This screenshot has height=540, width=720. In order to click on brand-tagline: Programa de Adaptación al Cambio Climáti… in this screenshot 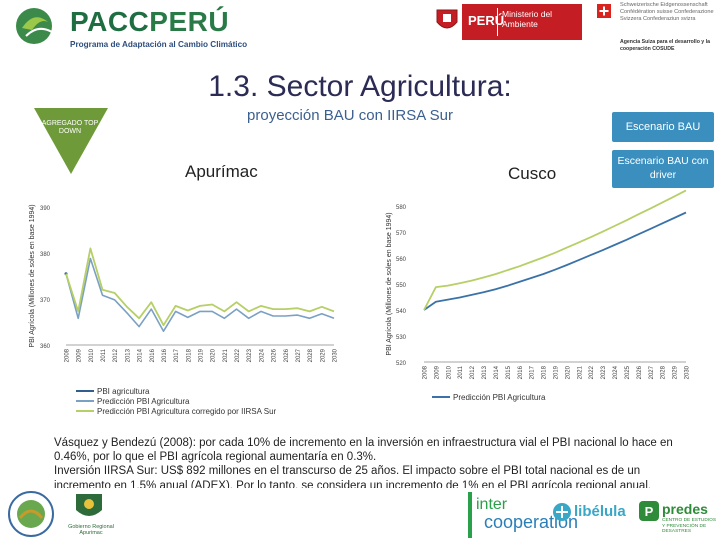, I will do `click(159, 44)`.